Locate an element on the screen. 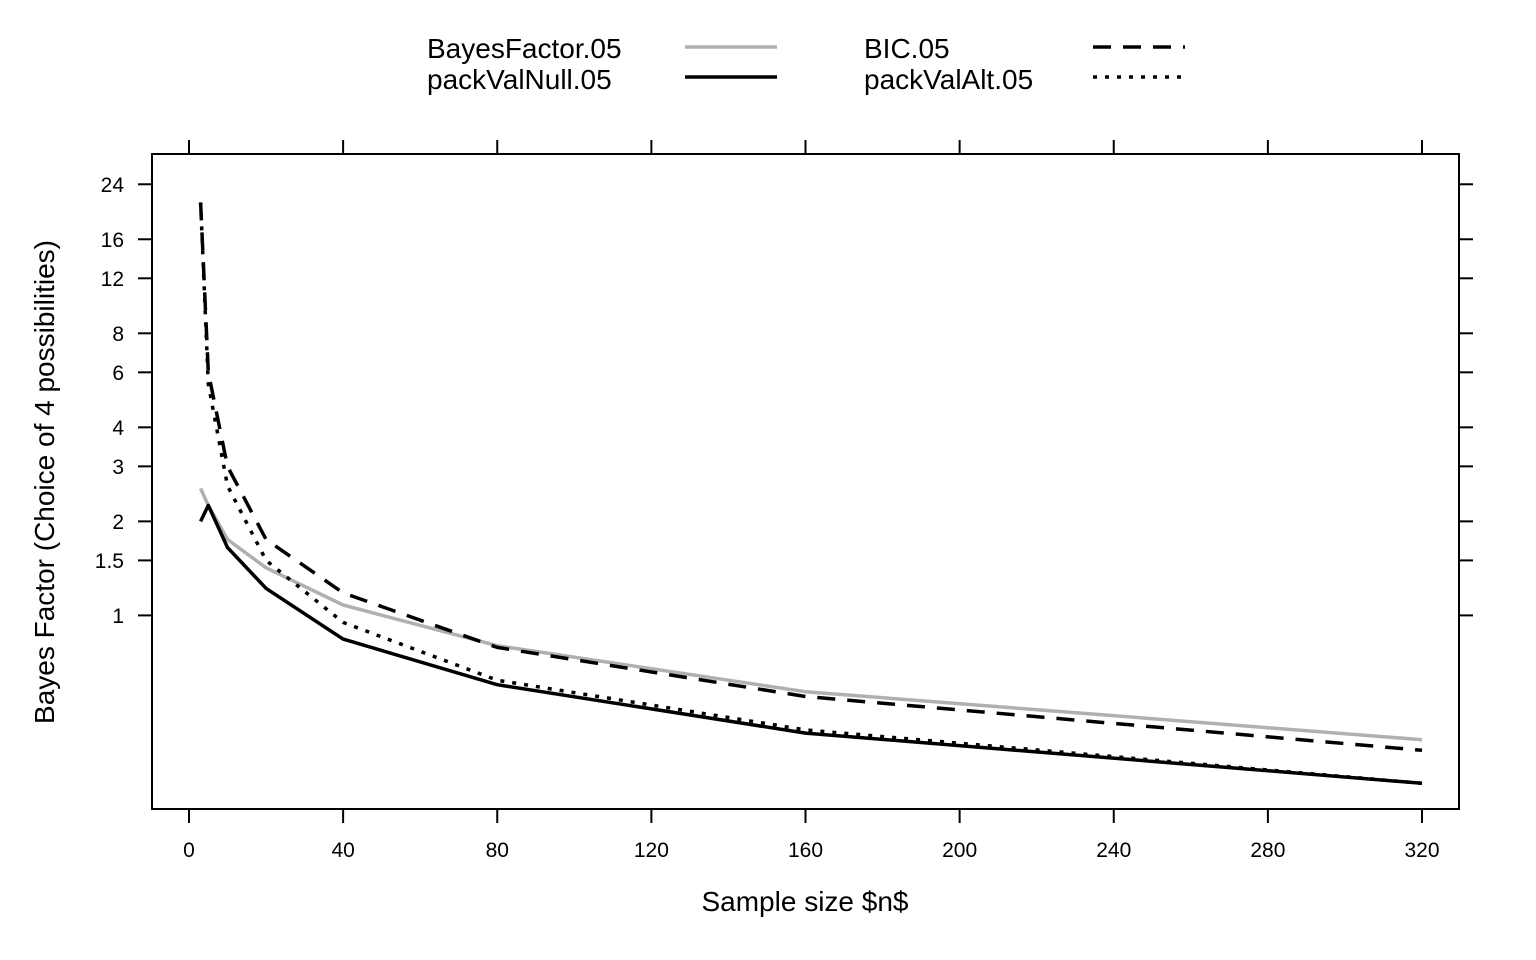  y-tick-label: 6 is located at coordinates (118, 373).